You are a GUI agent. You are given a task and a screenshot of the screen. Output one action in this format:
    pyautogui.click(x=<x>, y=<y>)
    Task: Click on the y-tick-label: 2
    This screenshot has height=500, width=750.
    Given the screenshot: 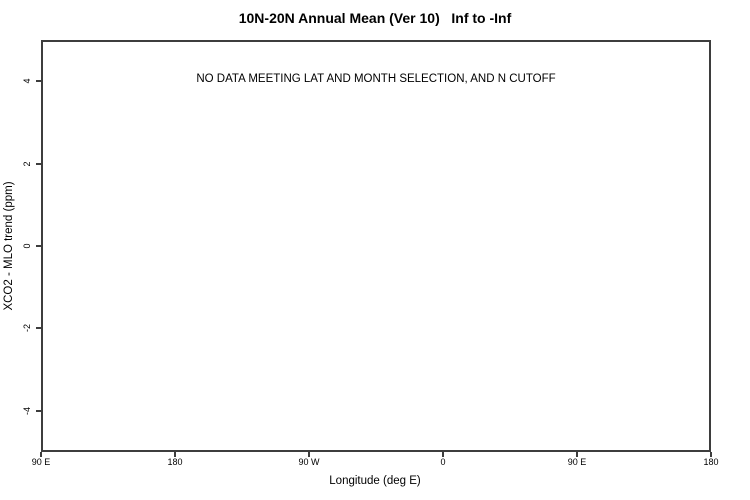 What is the action you would take?
    pyautogui.click(x=27, y=164)
    